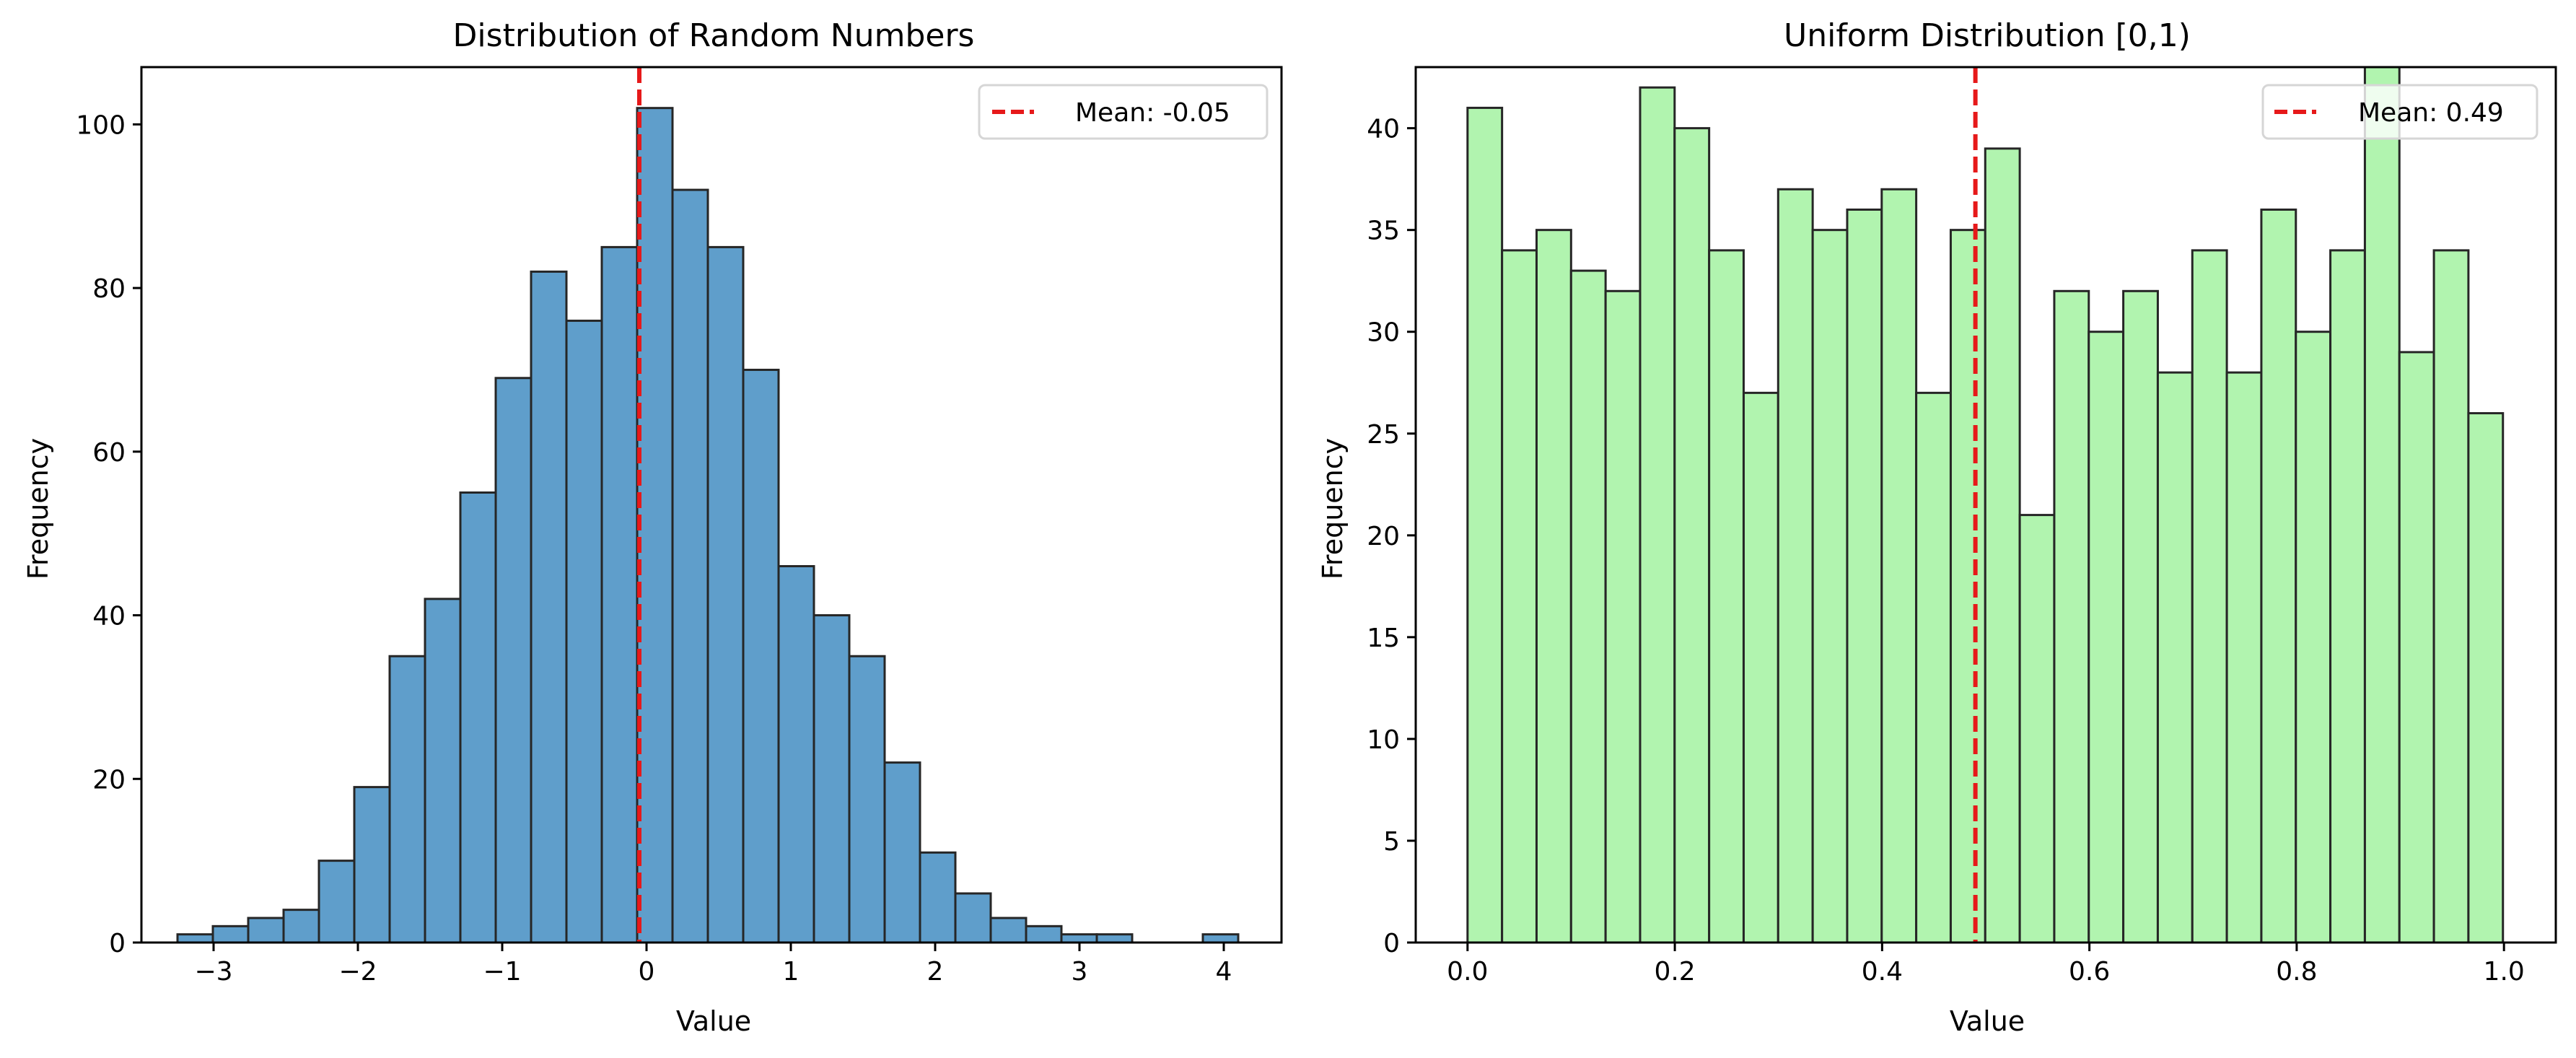 The width and height of the screenshot is (2576, 1058). I want to click on x-ticks: 0.0 0.2 0.4 0.6 0.8 1.0, so click(1986, 965).